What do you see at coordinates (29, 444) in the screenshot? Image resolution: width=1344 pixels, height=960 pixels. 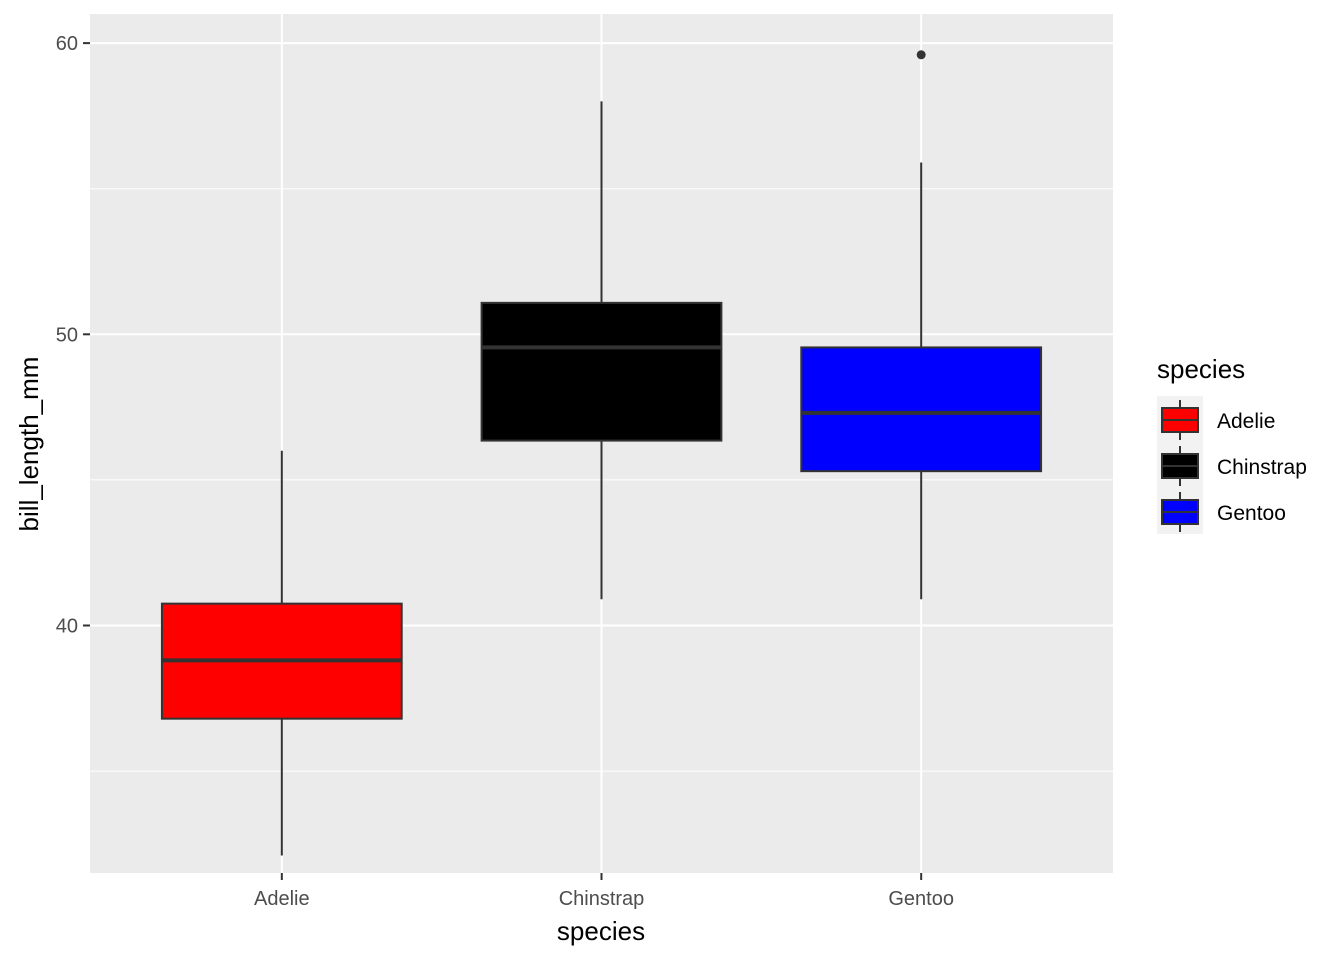 I see `y-axis-title: bill_length_mm` at bounding box center [29, 444].